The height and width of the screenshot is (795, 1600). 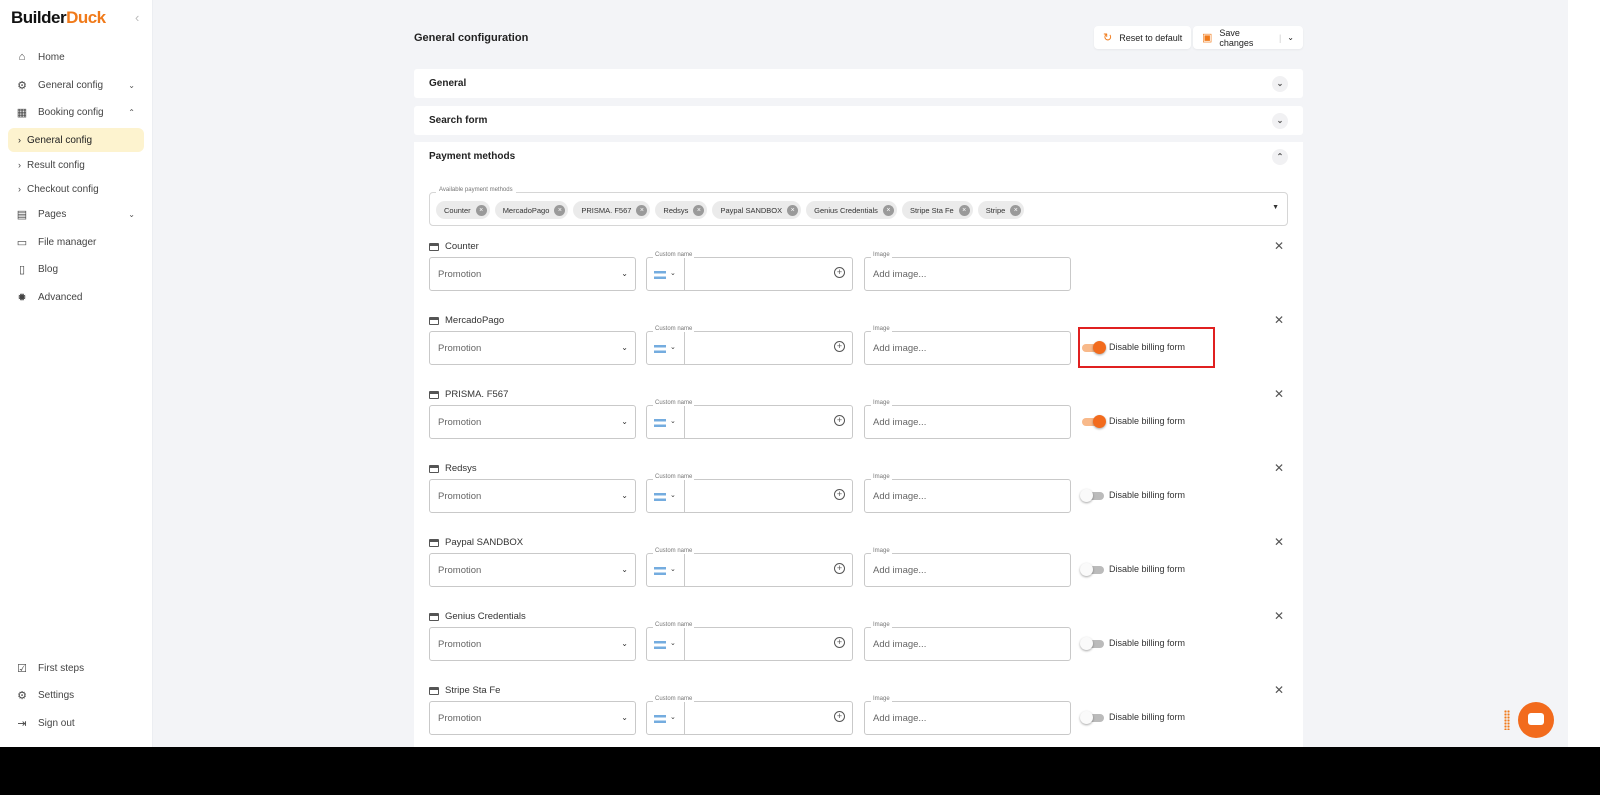 What do you see at coordinates (76, 297) in the screenshot?
I see `sidebar-item-advanced: ✹ Advanced` at bounding box center [76, 297].